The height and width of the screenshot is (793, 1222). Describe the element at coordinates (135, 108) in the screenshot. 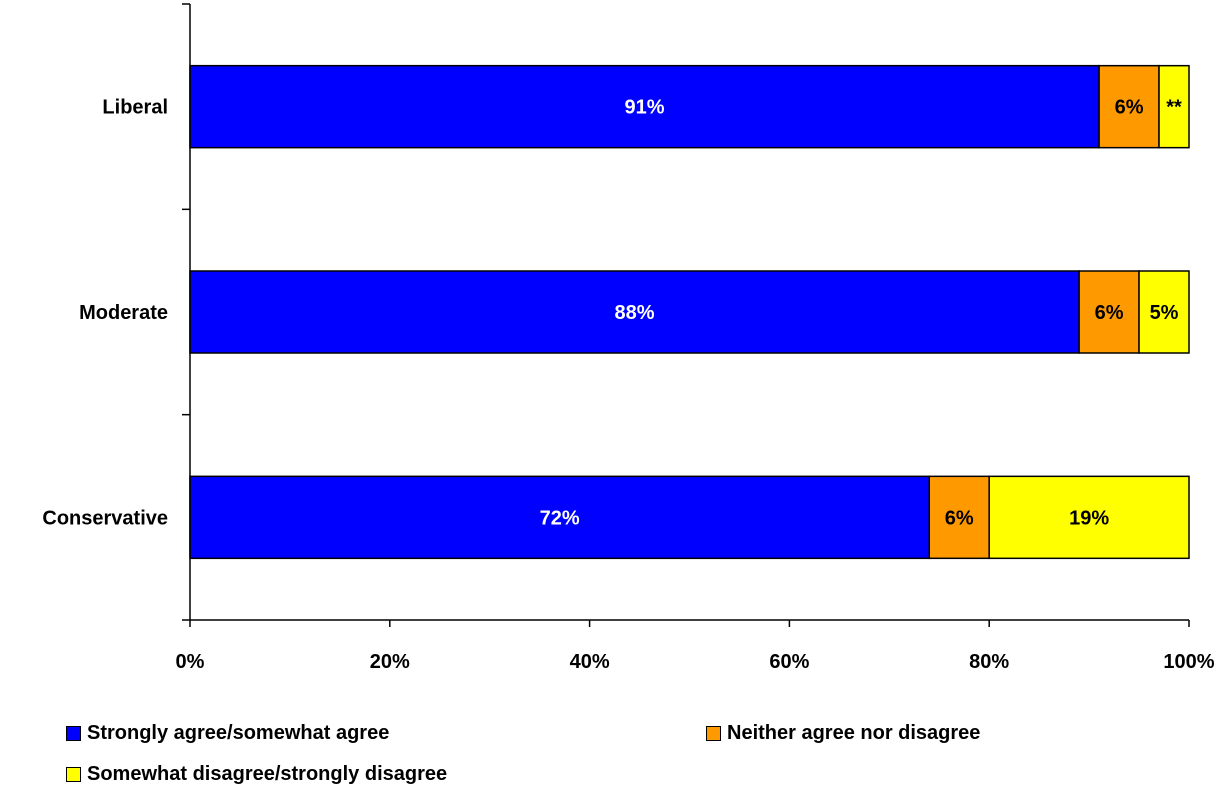

I see `category-label-liberal: Liberal` at that location.